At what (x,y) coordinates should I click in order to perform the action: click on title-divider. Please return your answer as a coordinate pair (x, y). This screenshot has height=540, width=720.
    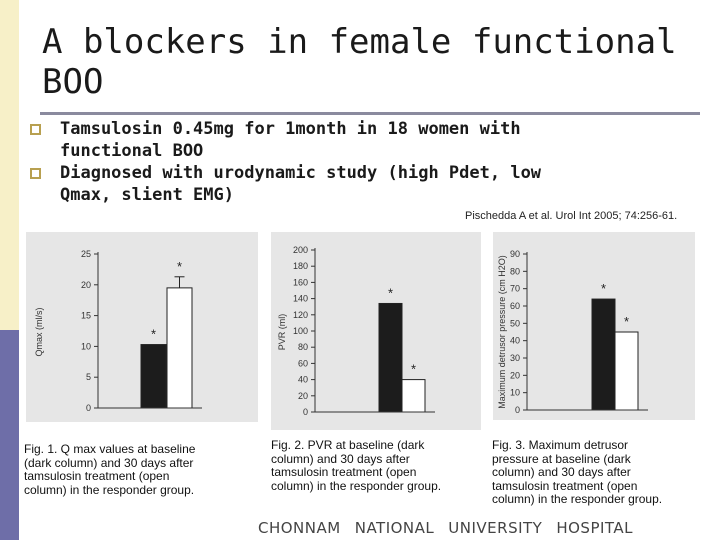
    Looking at the image, I should click on (370, 113).